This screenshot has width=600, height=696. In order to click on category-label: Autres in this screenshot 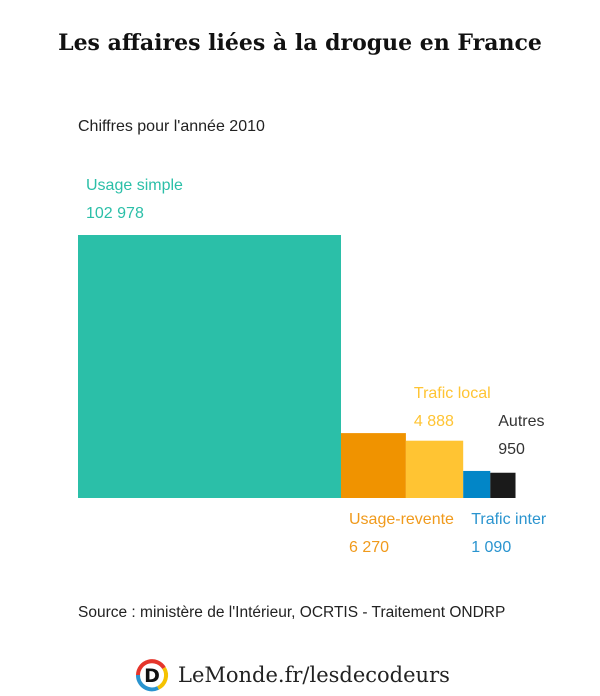, I will do `click(521, 421)`.